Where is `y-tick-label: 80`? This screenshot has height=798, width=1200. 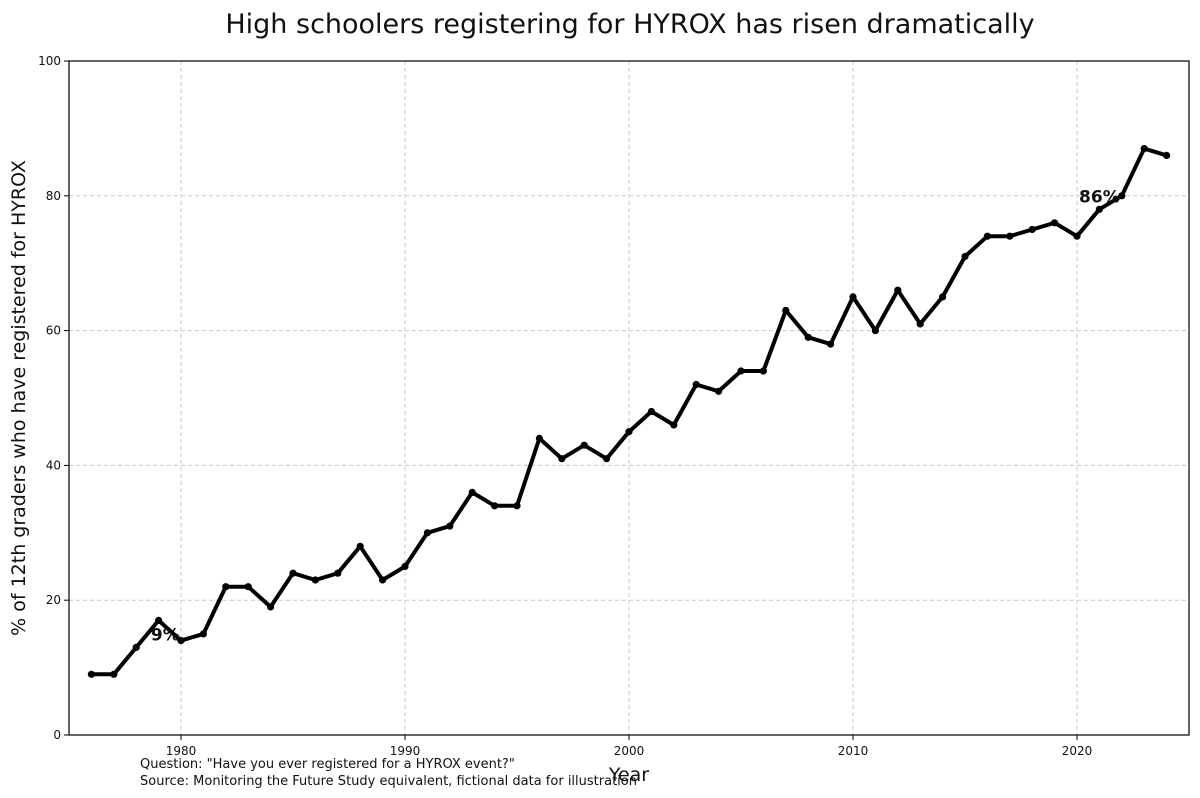 y-tick-label: 80 is located at coordinates (53, 196).